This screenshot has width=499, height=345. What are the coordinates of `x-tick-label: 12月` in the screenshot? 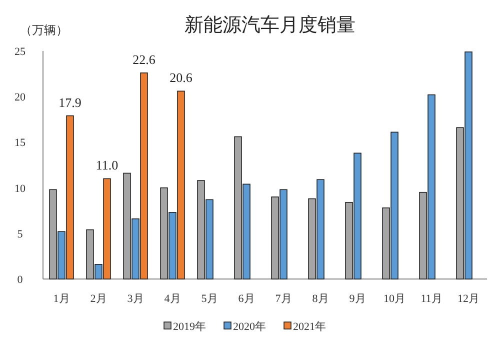 It's located at (469, 299).